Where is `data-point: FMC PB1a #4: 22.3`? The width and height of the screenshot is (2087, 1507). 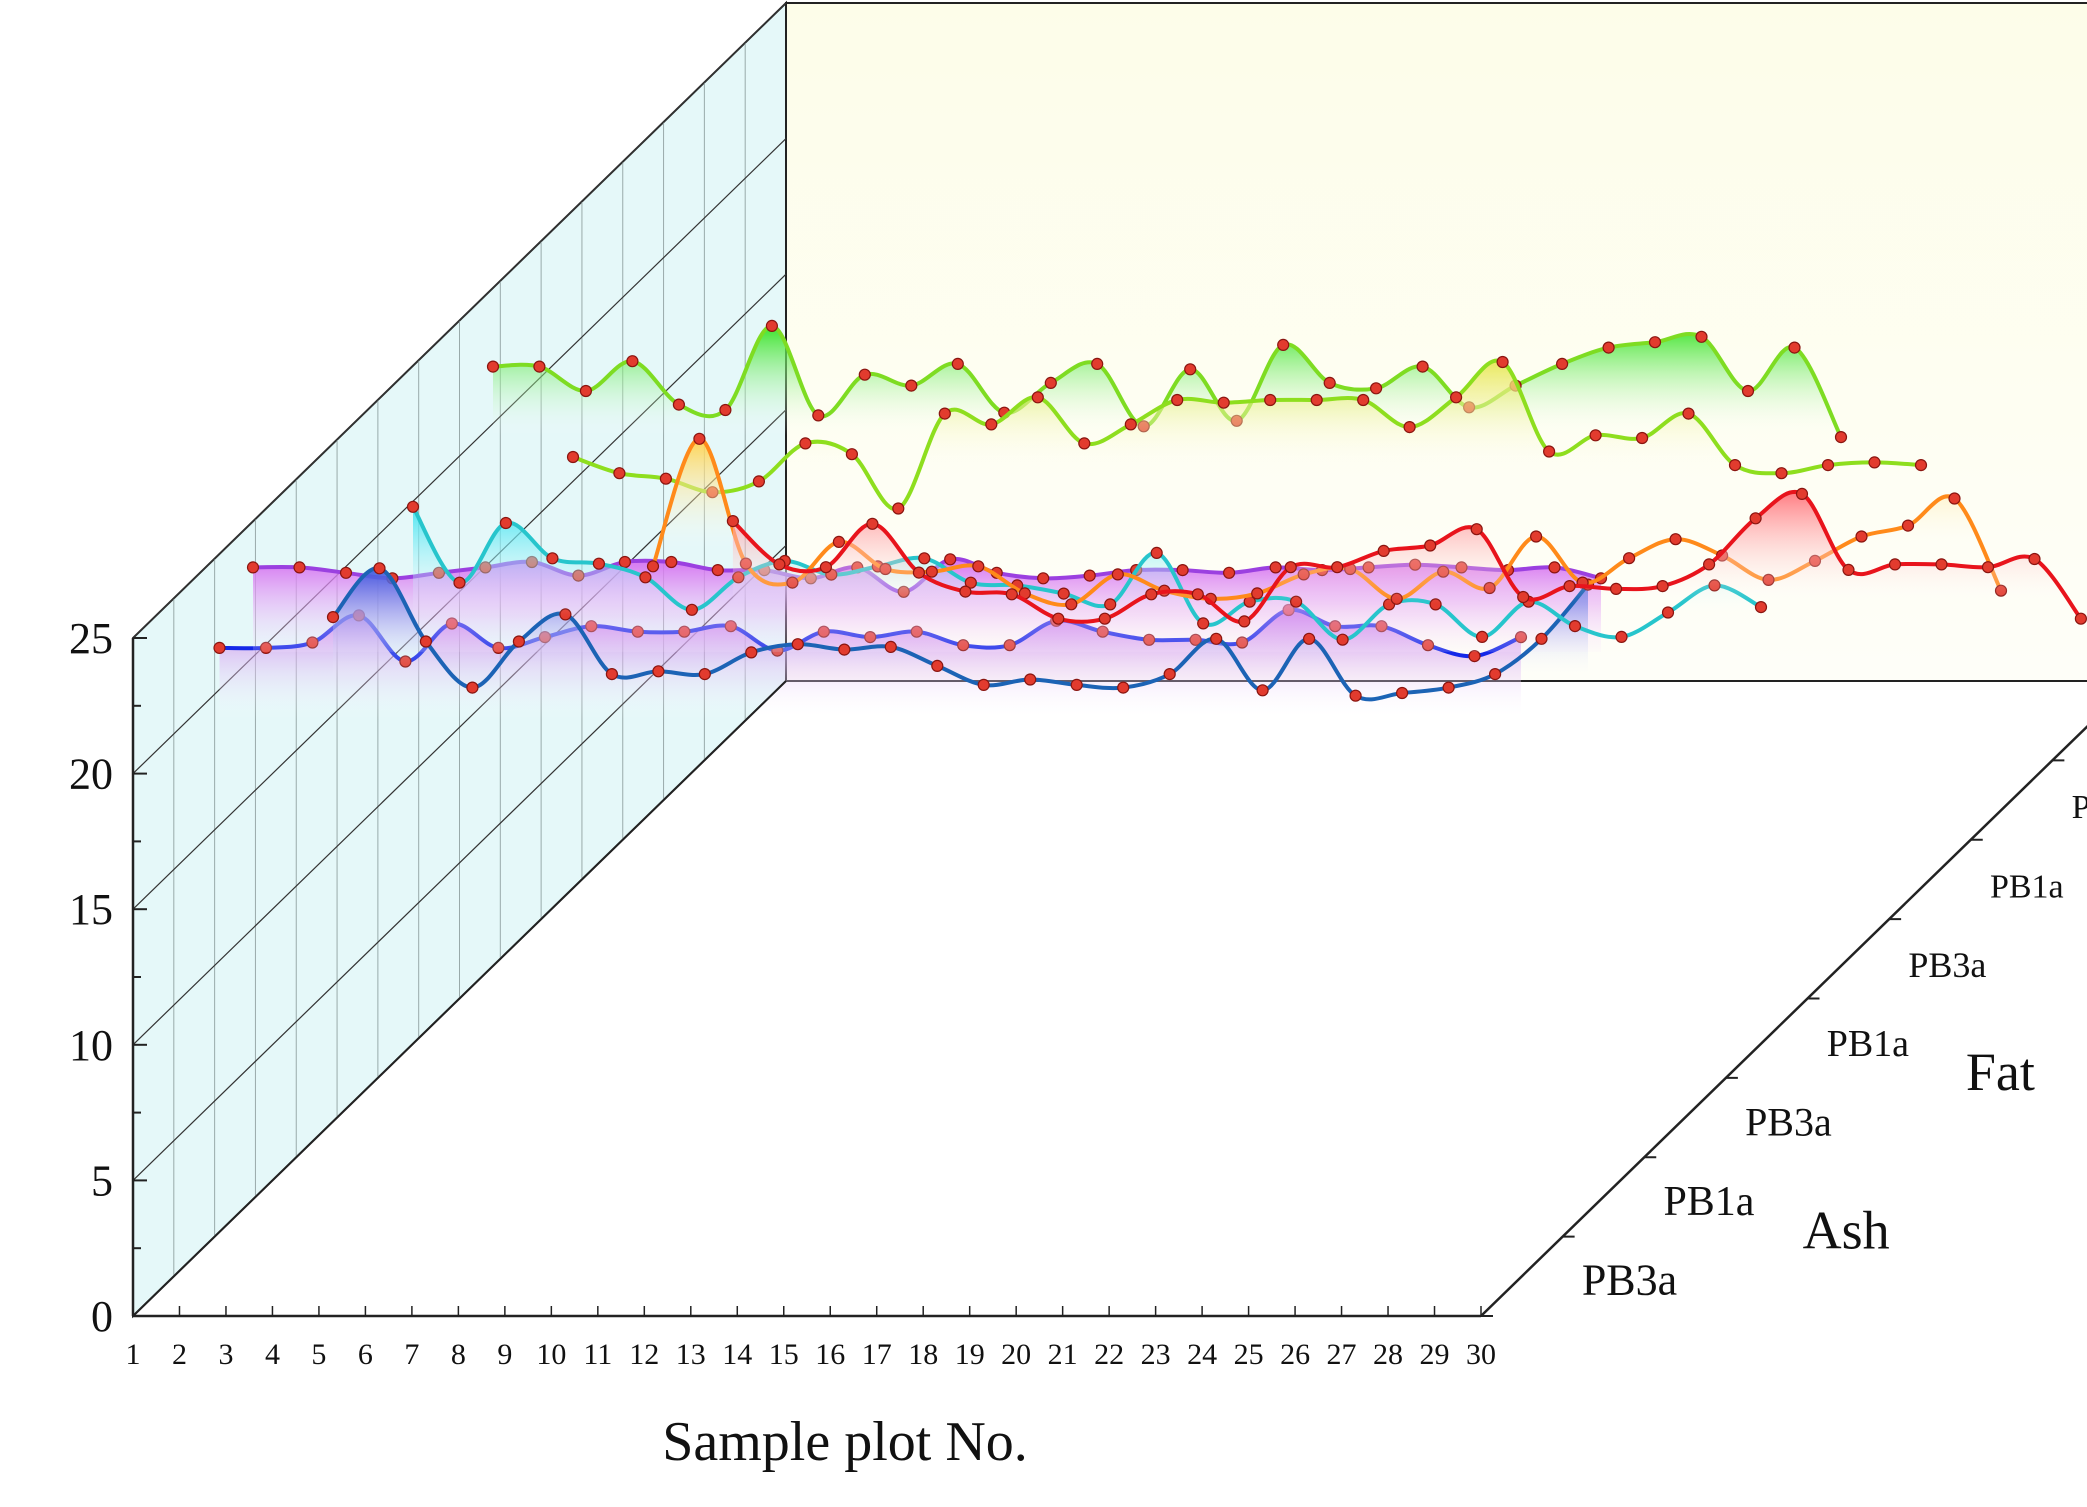 data-point: FMC PB1a #4: 22.3 is located at coordinates (632, 361).